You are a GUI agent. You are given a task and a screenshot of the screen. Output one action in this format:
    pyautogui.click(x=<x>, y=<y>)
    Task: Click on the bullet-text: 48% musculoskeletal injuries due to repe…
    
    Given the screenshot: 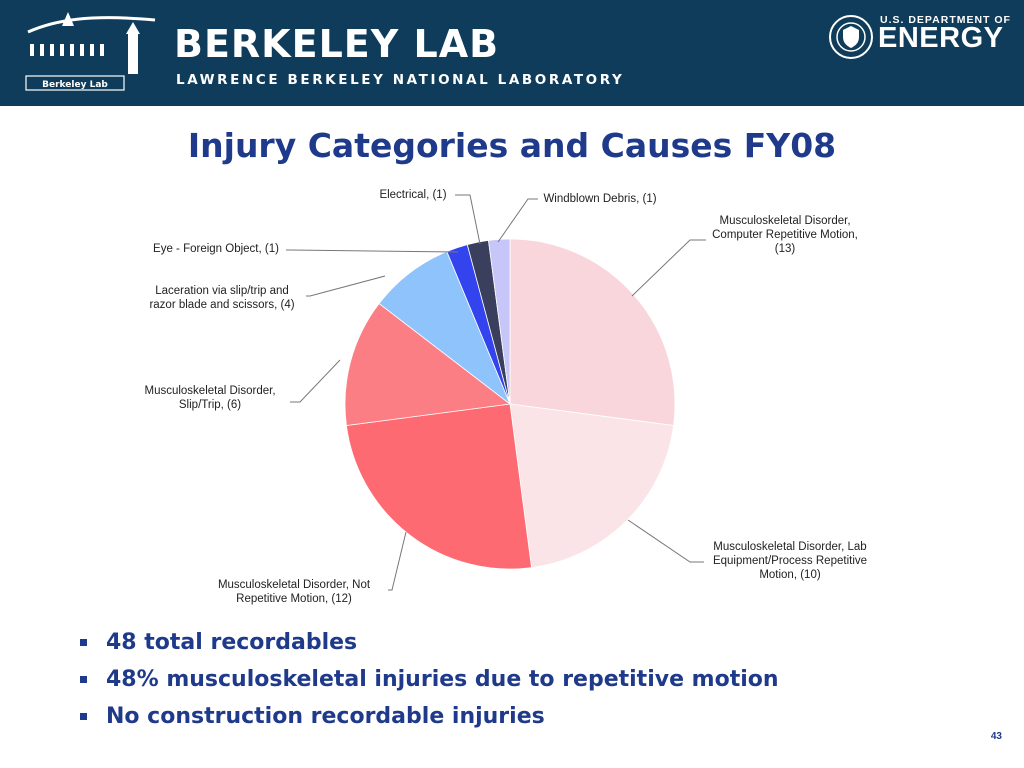 What is the action you would take?
    pyautogui.click(x=442, y=679)
    